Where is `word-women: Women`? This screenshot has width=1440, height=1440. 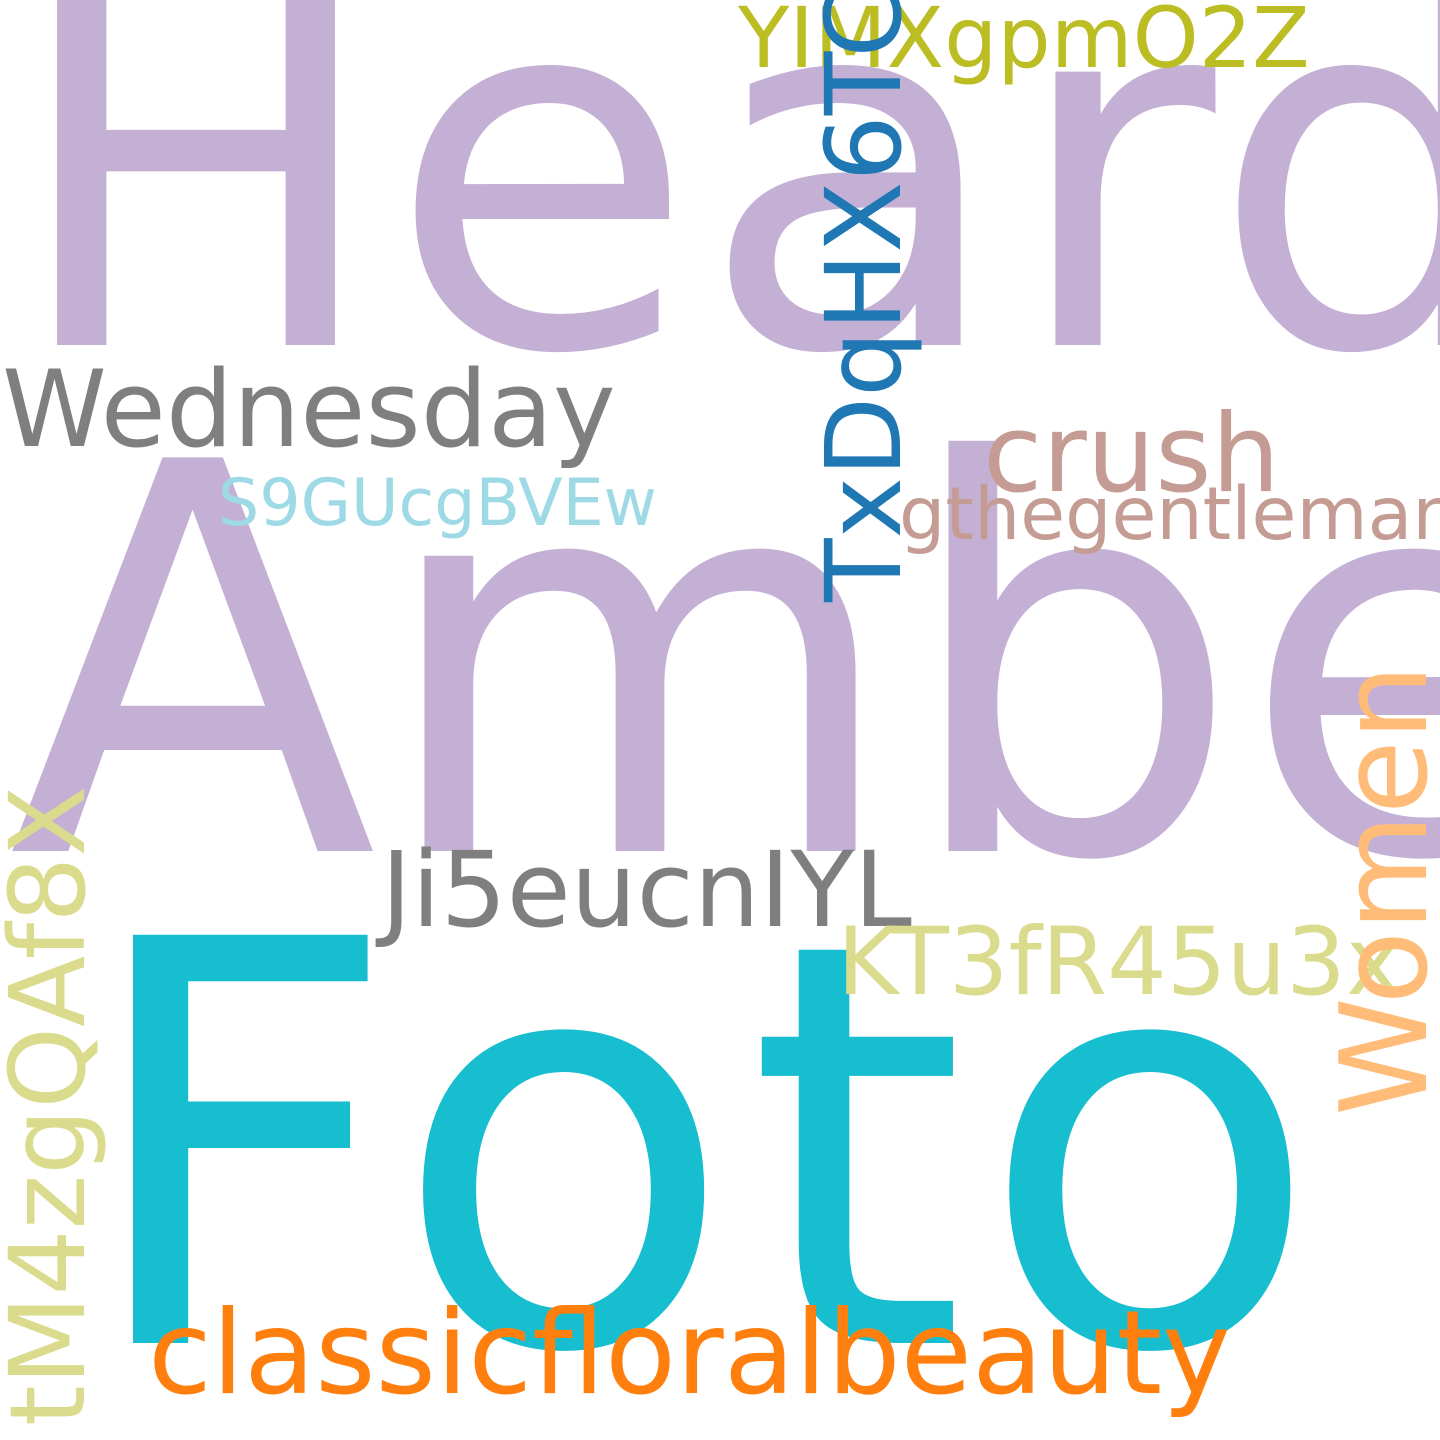 word-women: Women is located at coordinates (1378, 890).